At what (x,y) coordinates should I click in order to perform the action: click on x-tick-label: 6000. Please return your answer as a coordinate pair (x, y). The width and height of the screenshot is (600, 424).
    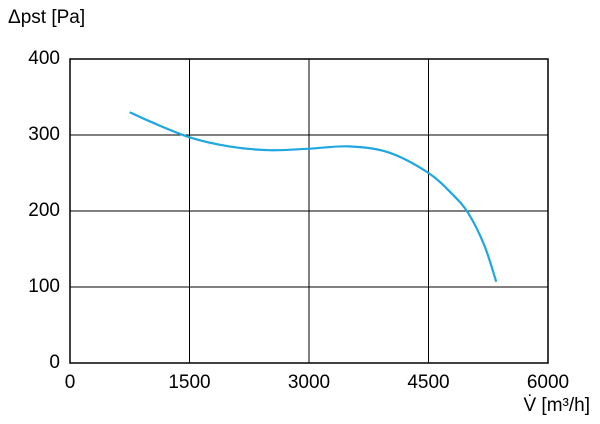
    Looking at the image, I should click on (548, 382).